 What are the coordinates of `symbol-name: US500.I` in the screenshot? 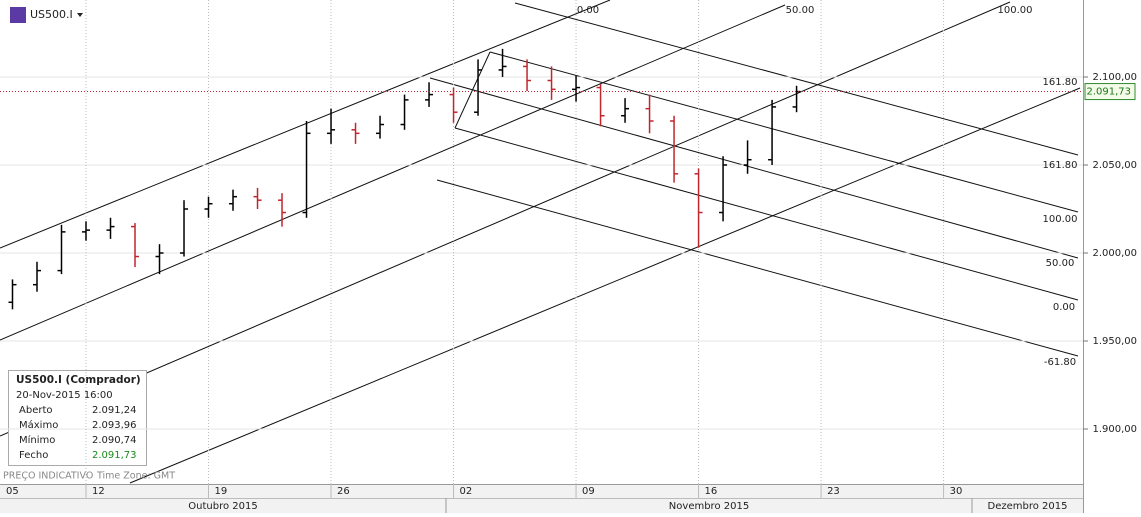 It's located at (51, 14).